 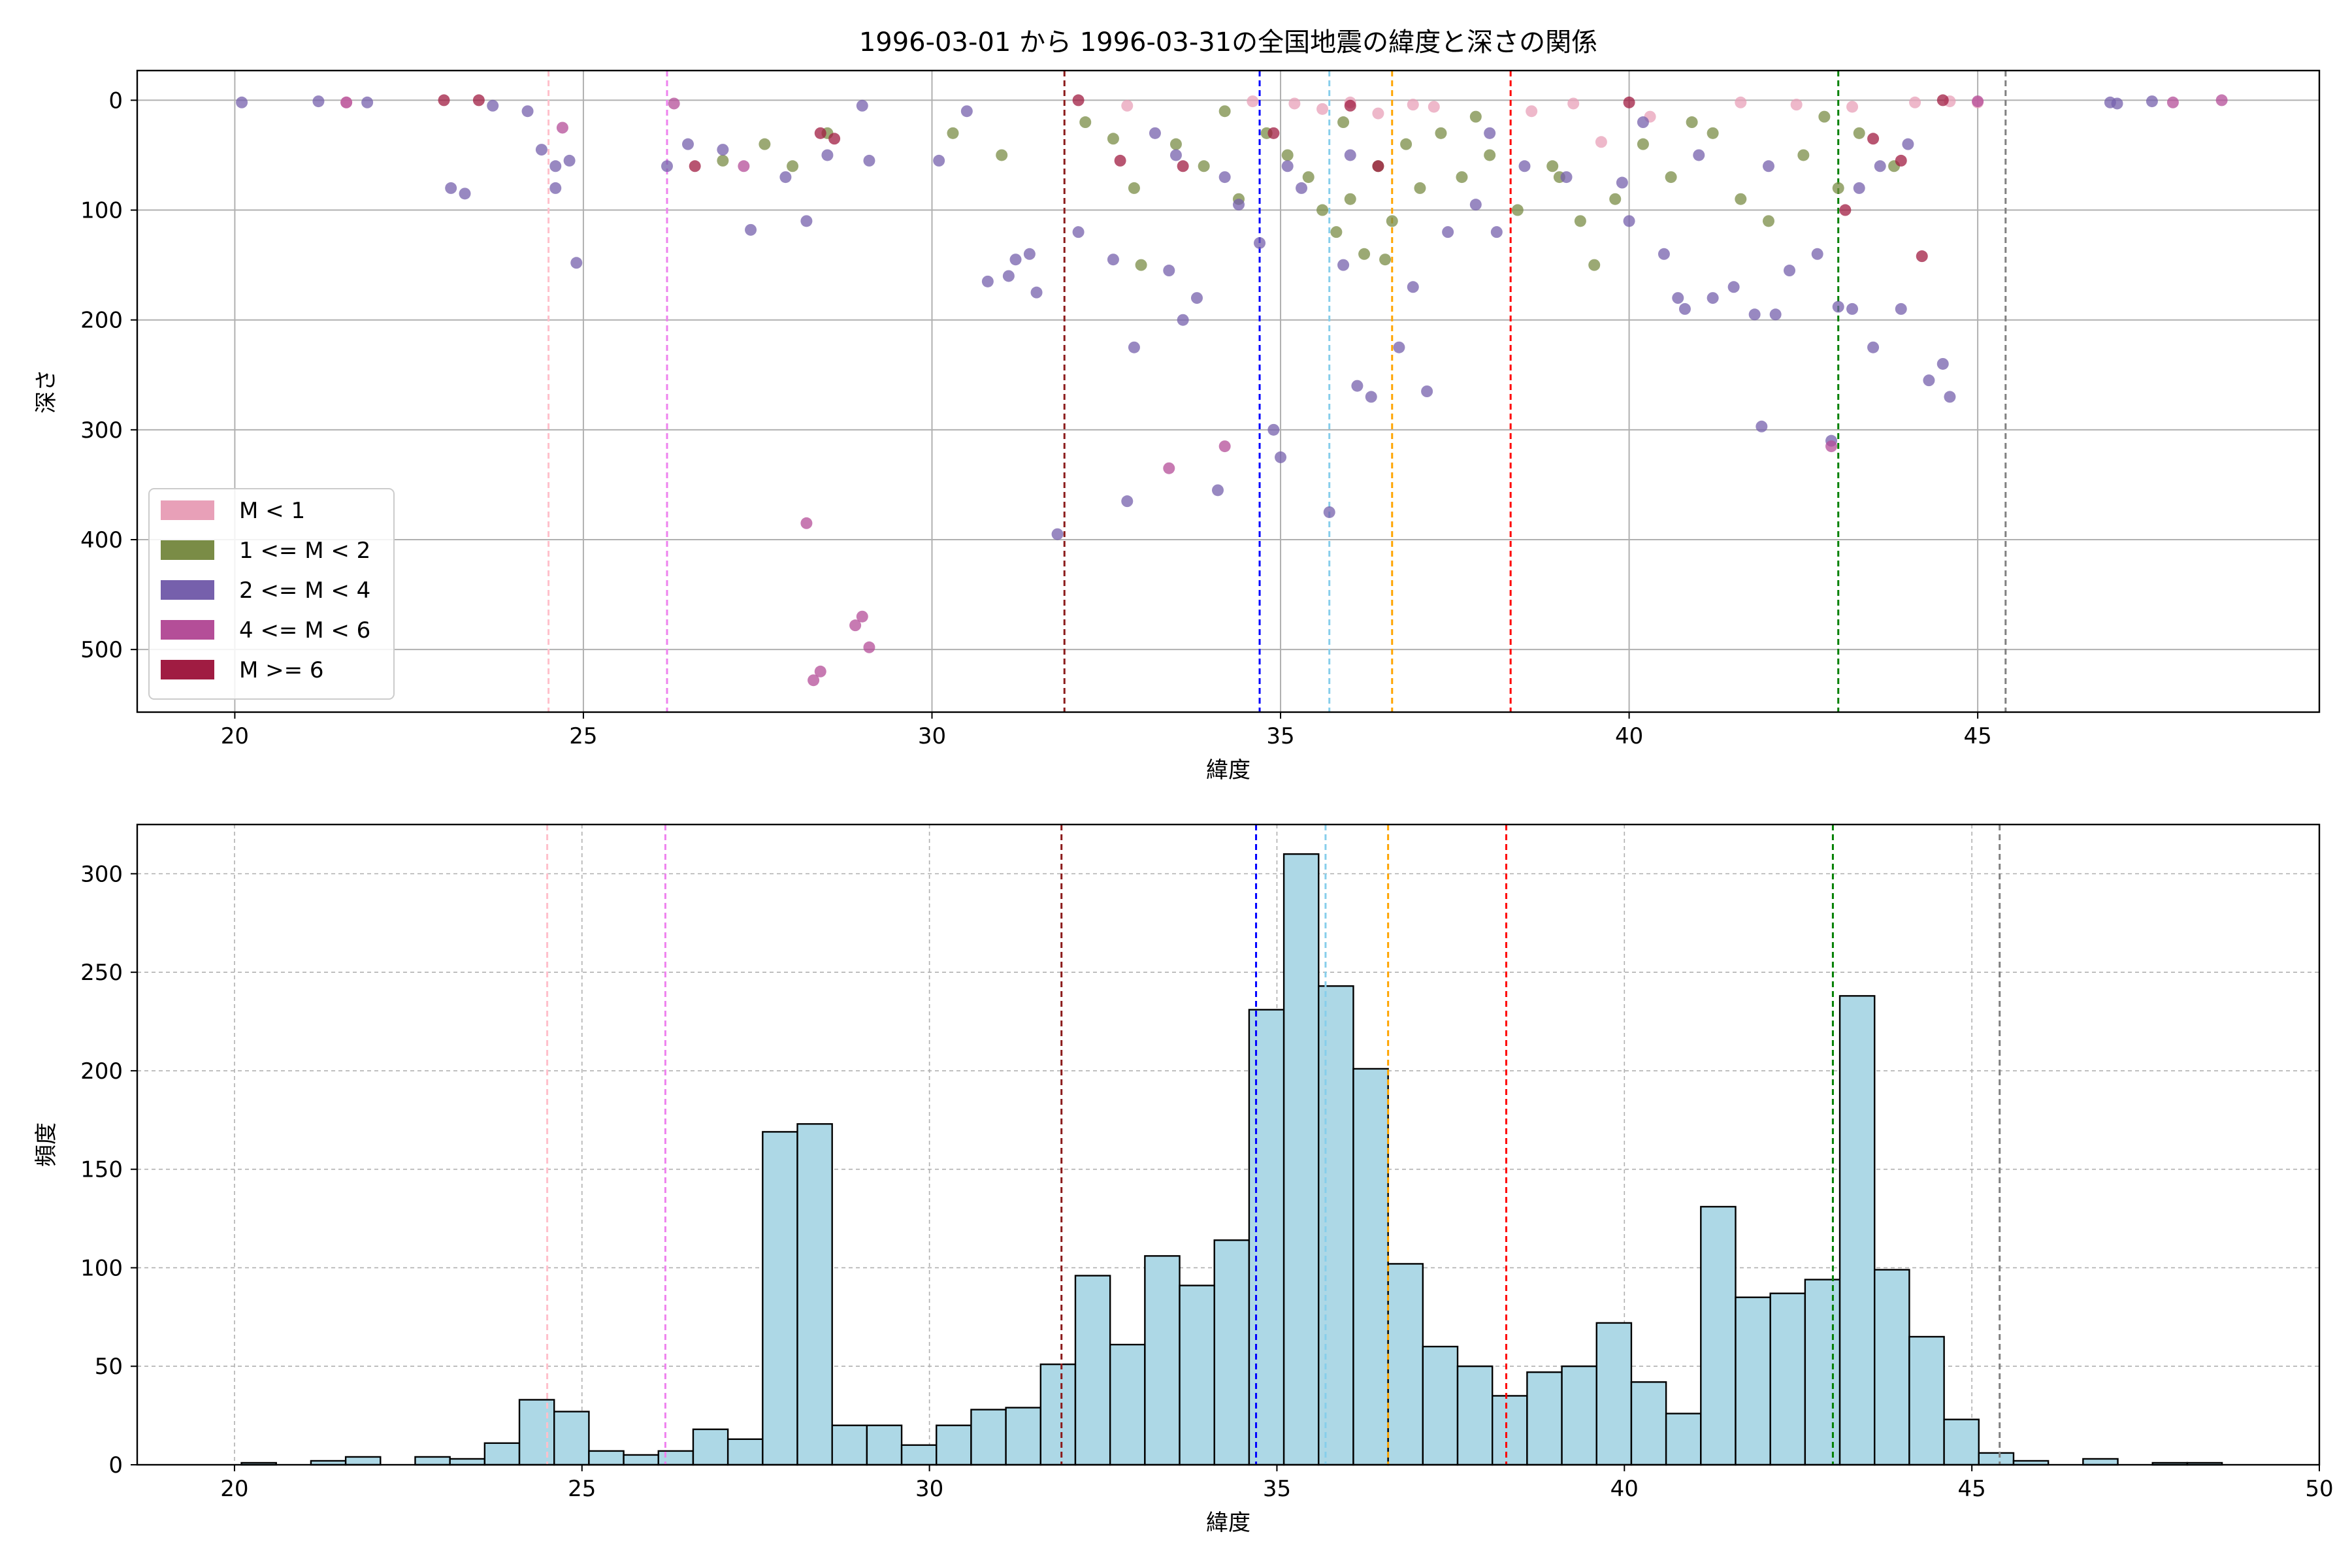 I want to click on scatter-x-tick-label: 30, so click(x=932, y=736).